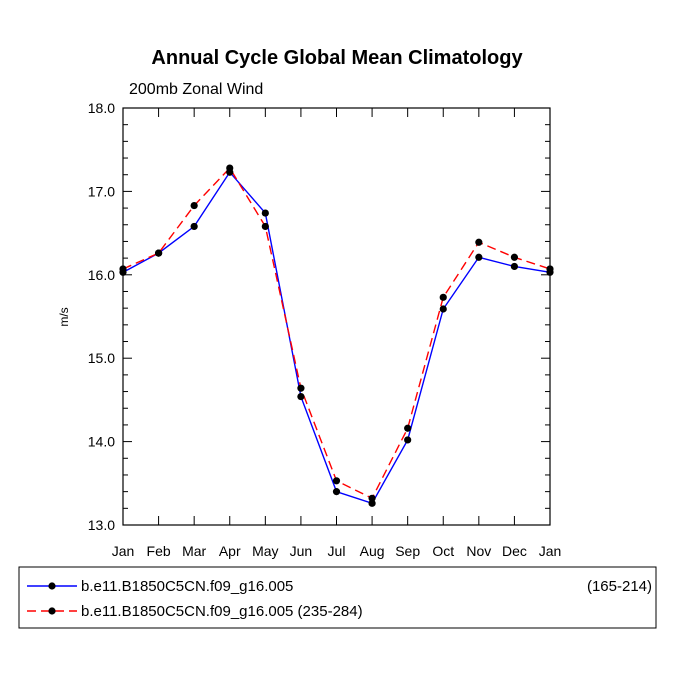  What do you see at coordinates (265, 551) in the screenshot?
I see `x-tick-label: May` at bounding box center [265, 551].